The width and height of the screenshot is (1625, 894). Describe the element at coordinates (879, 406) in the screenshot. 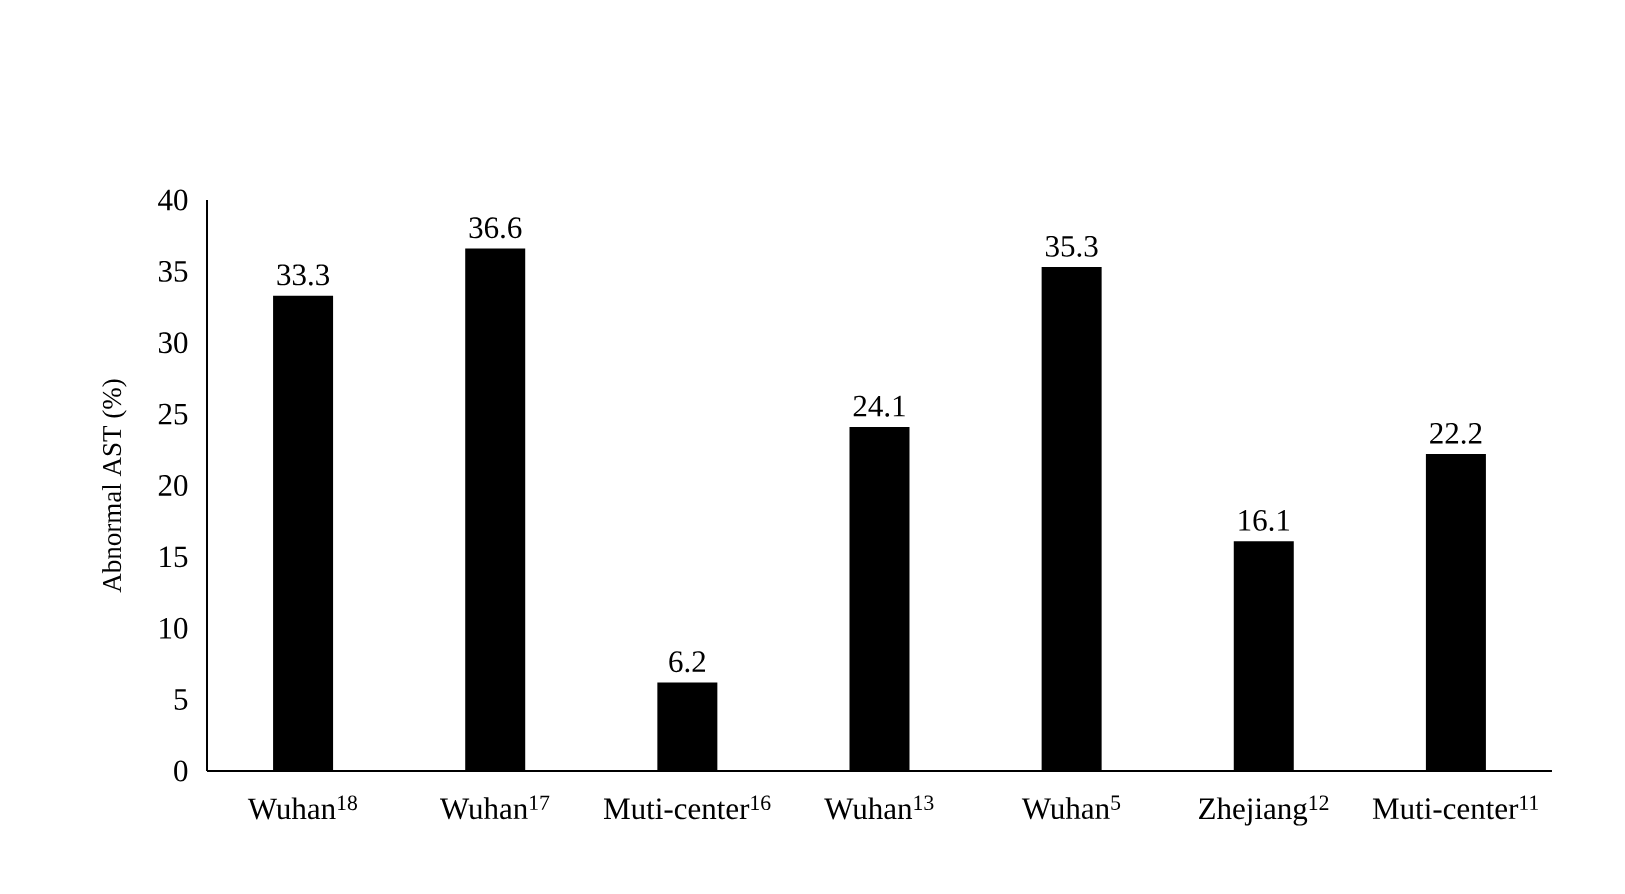

I see `data-label: 24.1` at that location.